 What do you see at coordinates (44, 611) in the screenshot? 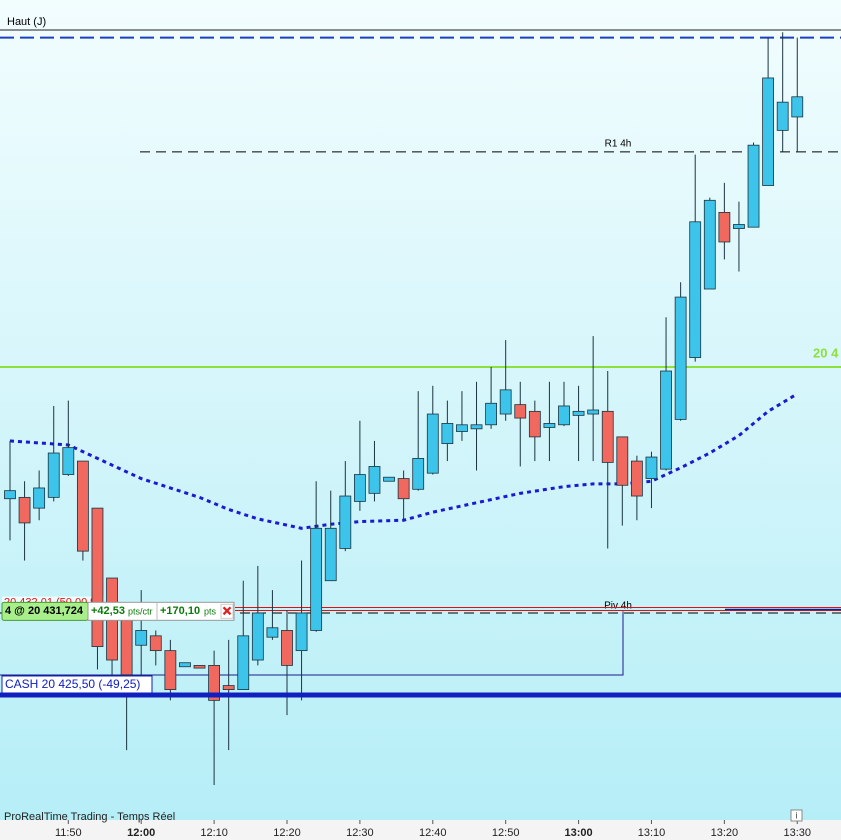
I see `position-label: 4 @ 20 431,724` at bounding box center [44, 611].